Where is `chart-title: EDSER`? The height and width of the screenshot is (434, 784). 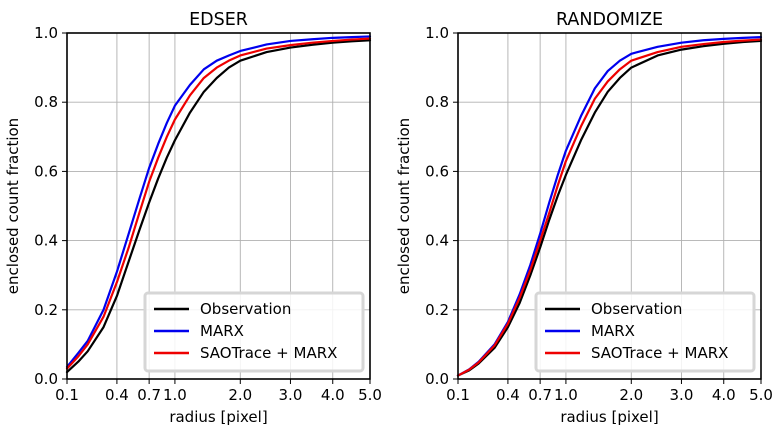 chart-title: EDSER is located at coordinates (218, 20).